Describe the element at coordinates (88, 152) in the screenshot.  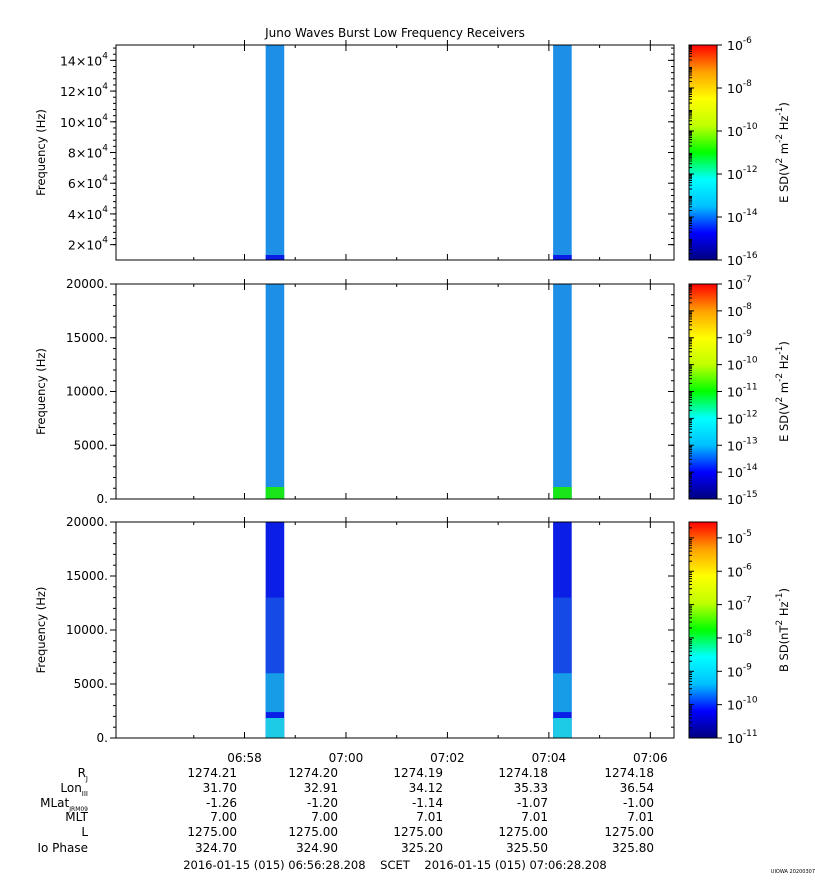
I see `y-tick-label: 8×104` at that location.